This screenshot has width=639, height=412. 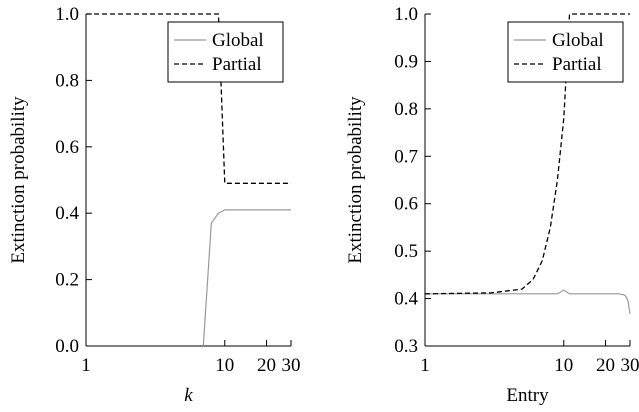 What do you see at coordinates (406, 346) in the screenshot?
I see `y-tick-label: 0.3` at bounding box center [406, 346].